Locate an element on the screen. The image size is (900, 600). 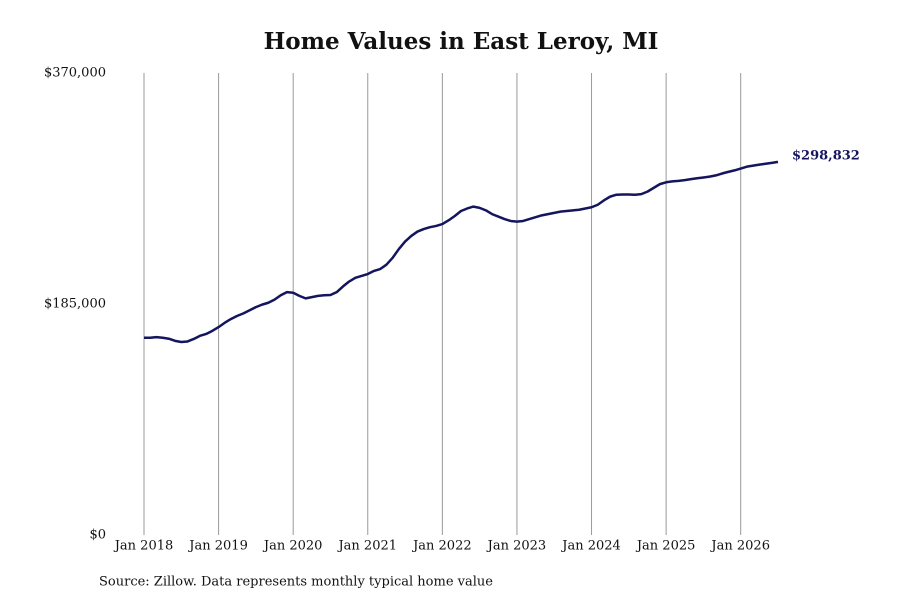
x-tick-label: Jan 2020 is located at coordinates (292, 546).